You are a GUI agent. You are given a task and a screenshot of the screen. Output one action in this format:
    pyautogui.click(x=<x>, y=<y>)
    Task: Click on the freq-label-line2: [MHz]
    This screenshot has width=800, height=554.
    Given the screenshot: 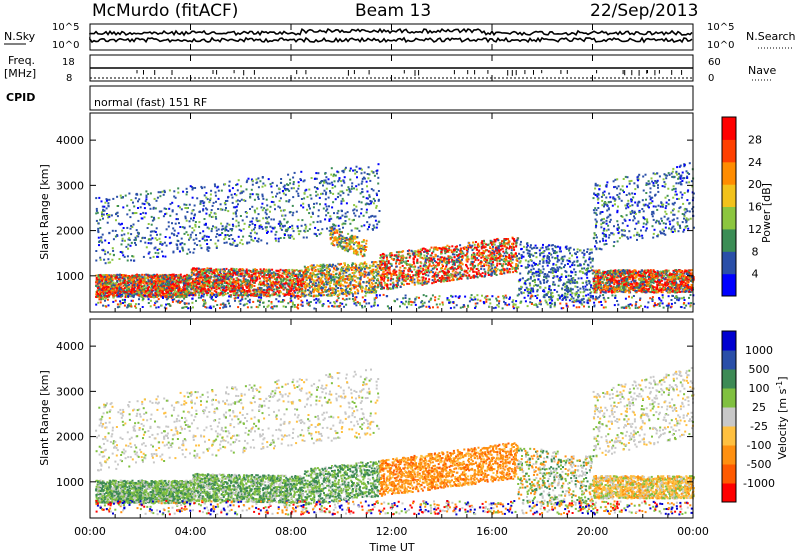 What is the action you would take?
    pyautogui.click(x=20, y=73)
    